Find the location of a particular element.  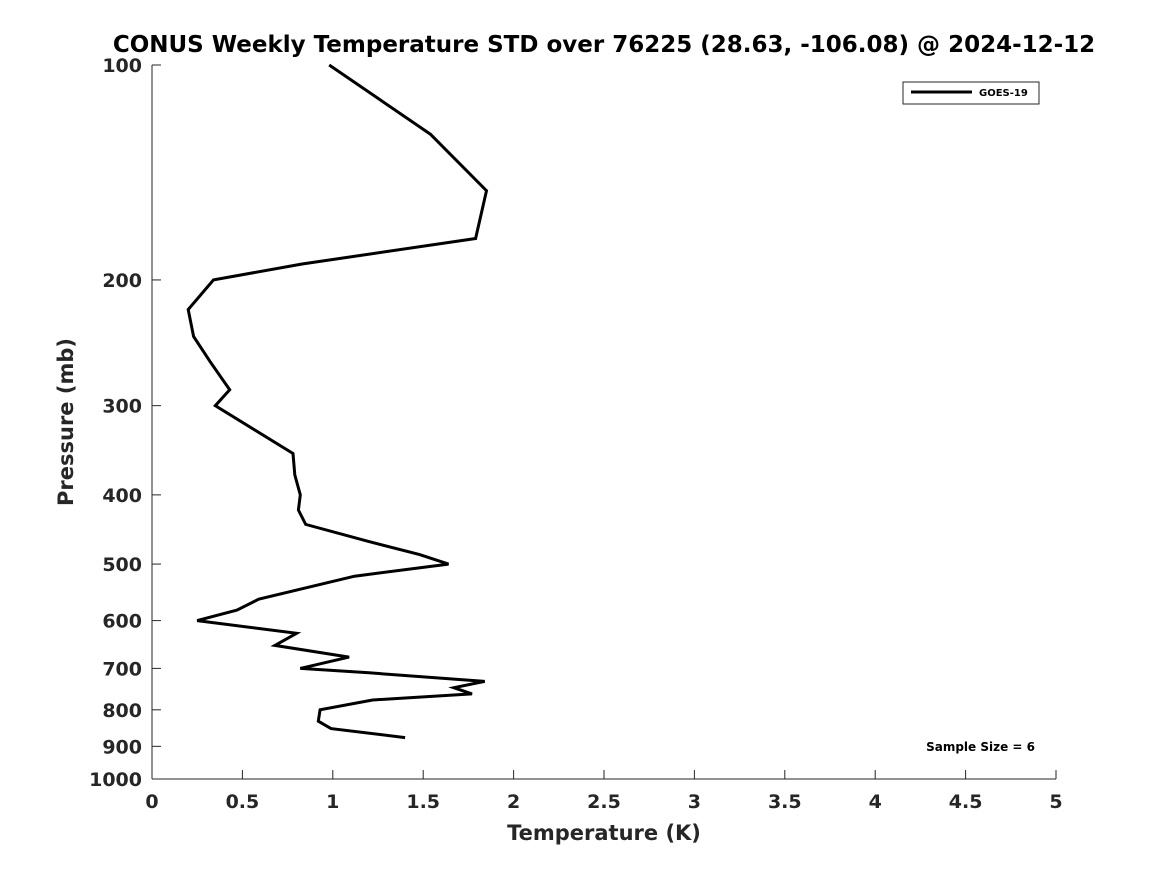

y-tick-label: 300 is located at coordinates (122, 407).